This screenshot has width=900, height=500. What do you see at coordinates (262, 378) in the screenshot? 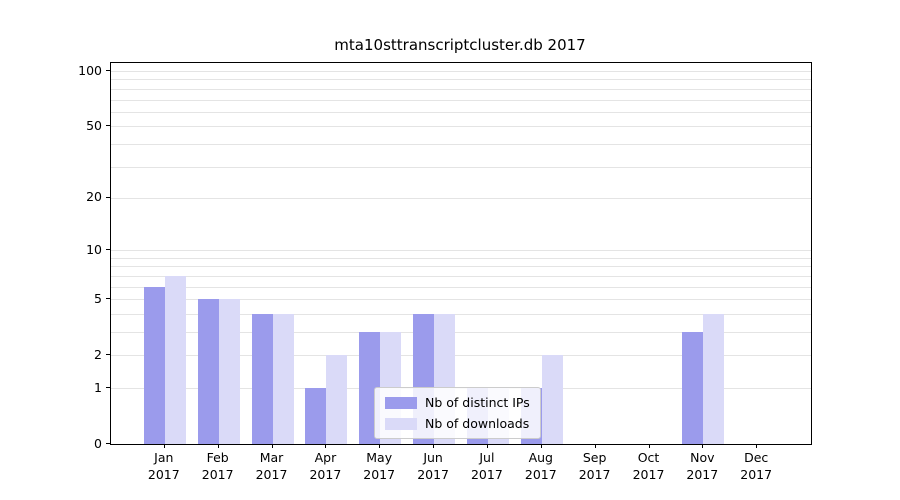
I see `bar-distinct-ips-mar` at bounding box center [262, 378].